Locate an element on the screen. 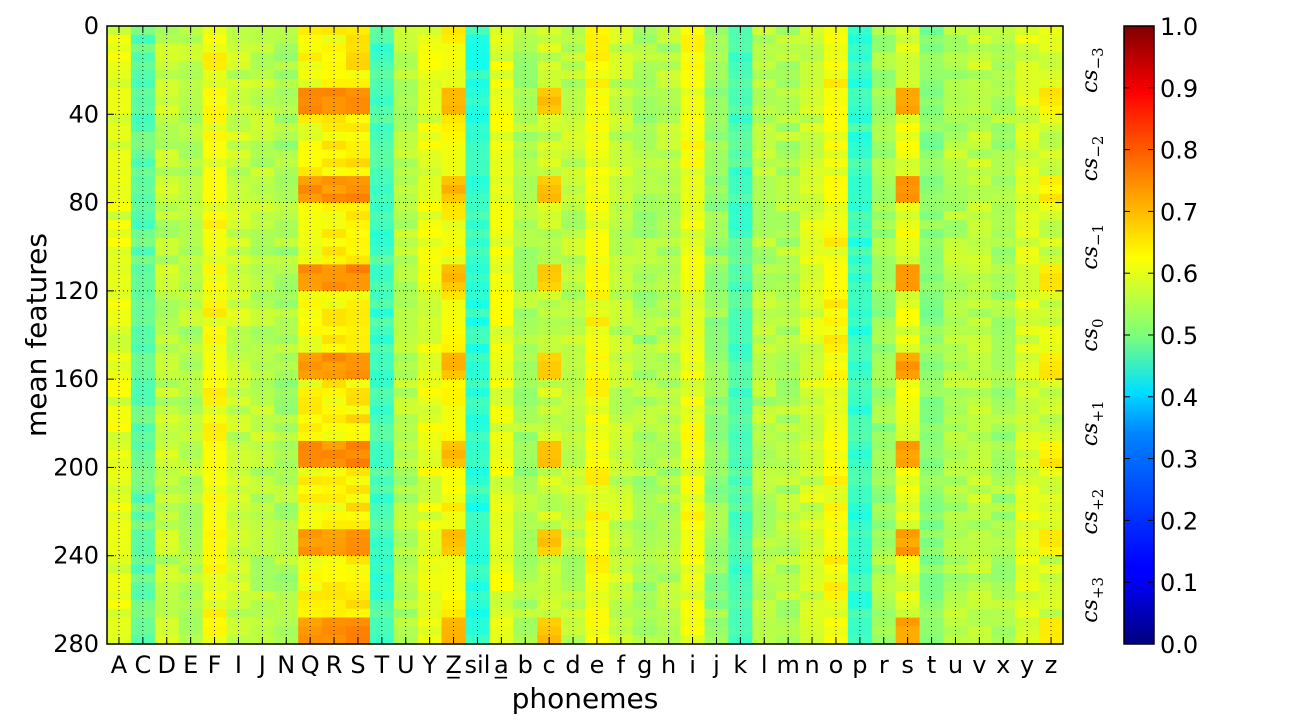 Image resolution: width=1302 pixels, height=722 pixels. colorbar-tick-label: 0.9 is located at coordinates (1179, 89).